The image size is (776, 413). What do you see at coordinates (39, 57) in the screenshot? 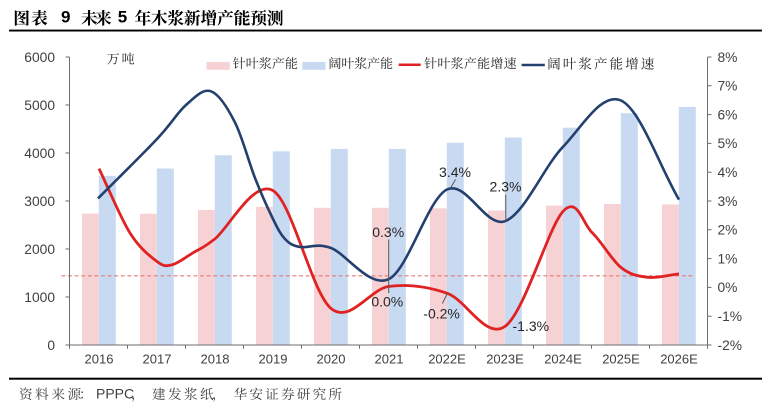
I see `svg-text: 6000` at bounding box center [39, 57].